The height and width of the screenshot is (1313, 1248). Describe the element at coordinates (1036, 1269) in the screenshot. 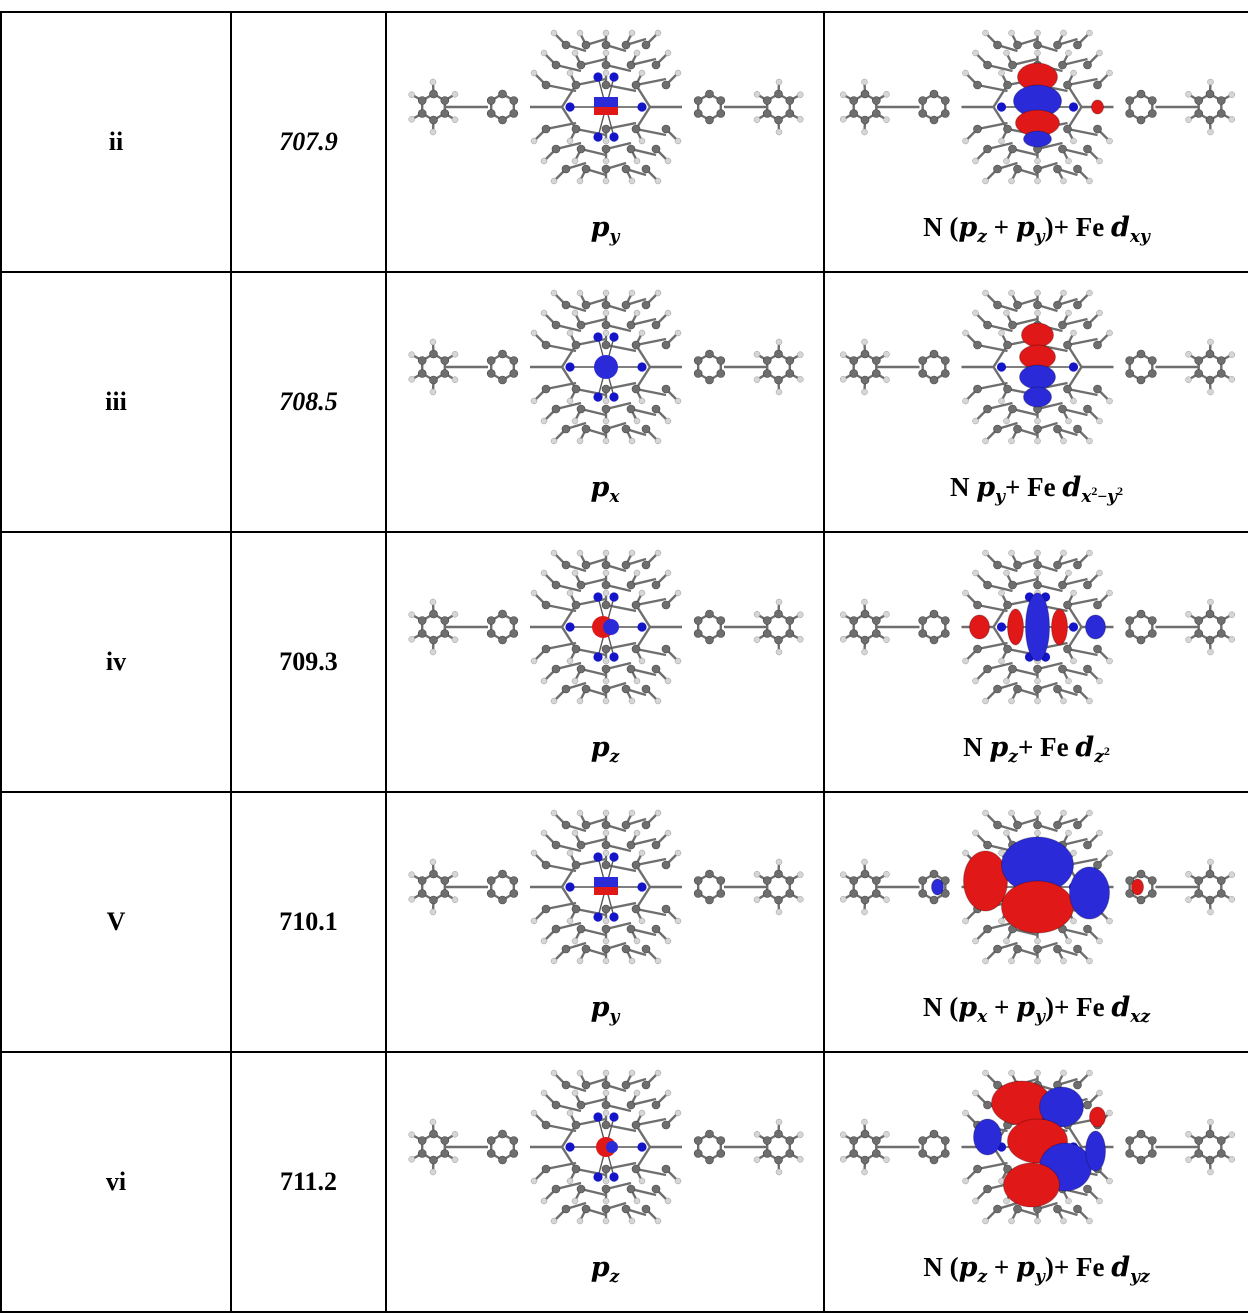

I see `mo-caption: N (pz + py)+ Fe dyz` at that location.